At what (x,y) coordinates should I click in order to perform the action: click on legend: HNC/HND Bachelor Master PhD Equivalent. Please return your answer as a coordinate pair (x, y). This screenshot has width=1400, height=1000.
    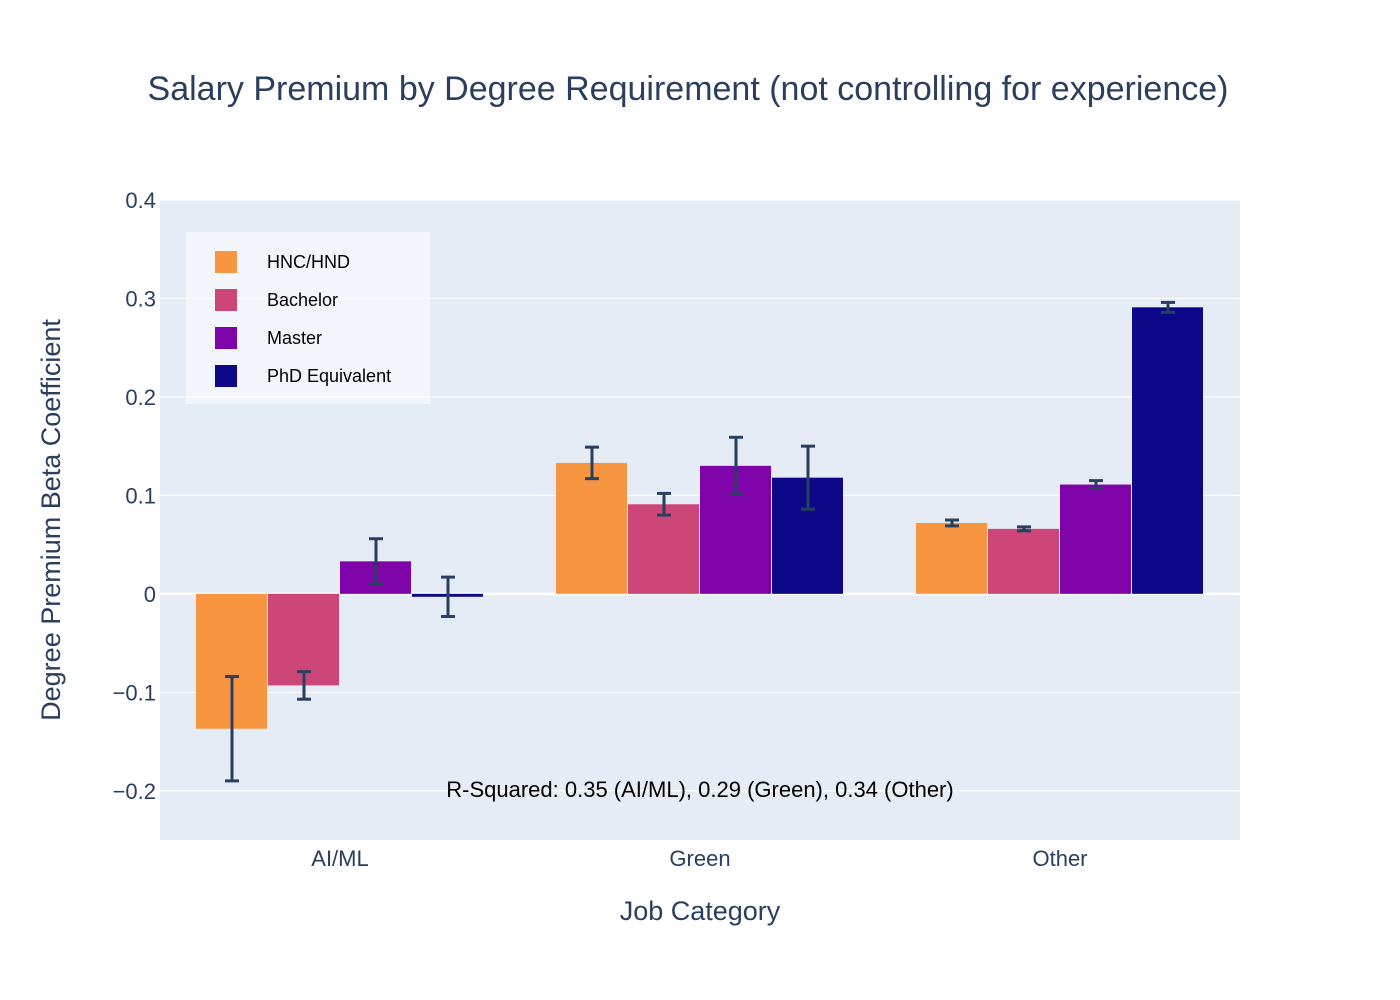
    Looking at the image, I should click on (308, 318).